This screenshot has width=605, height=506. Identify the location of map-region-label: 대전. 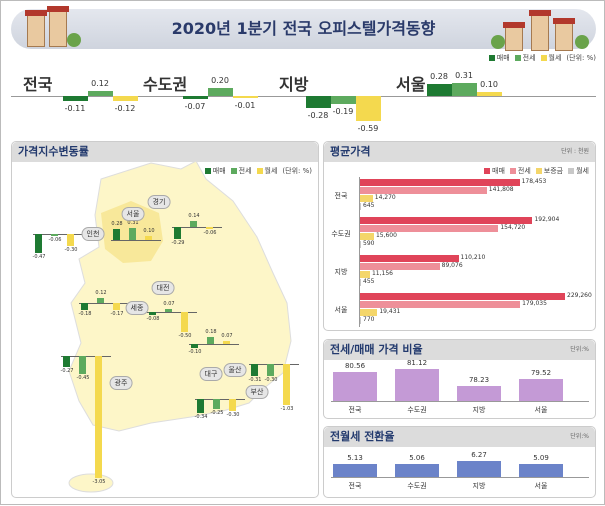
(163, 288).